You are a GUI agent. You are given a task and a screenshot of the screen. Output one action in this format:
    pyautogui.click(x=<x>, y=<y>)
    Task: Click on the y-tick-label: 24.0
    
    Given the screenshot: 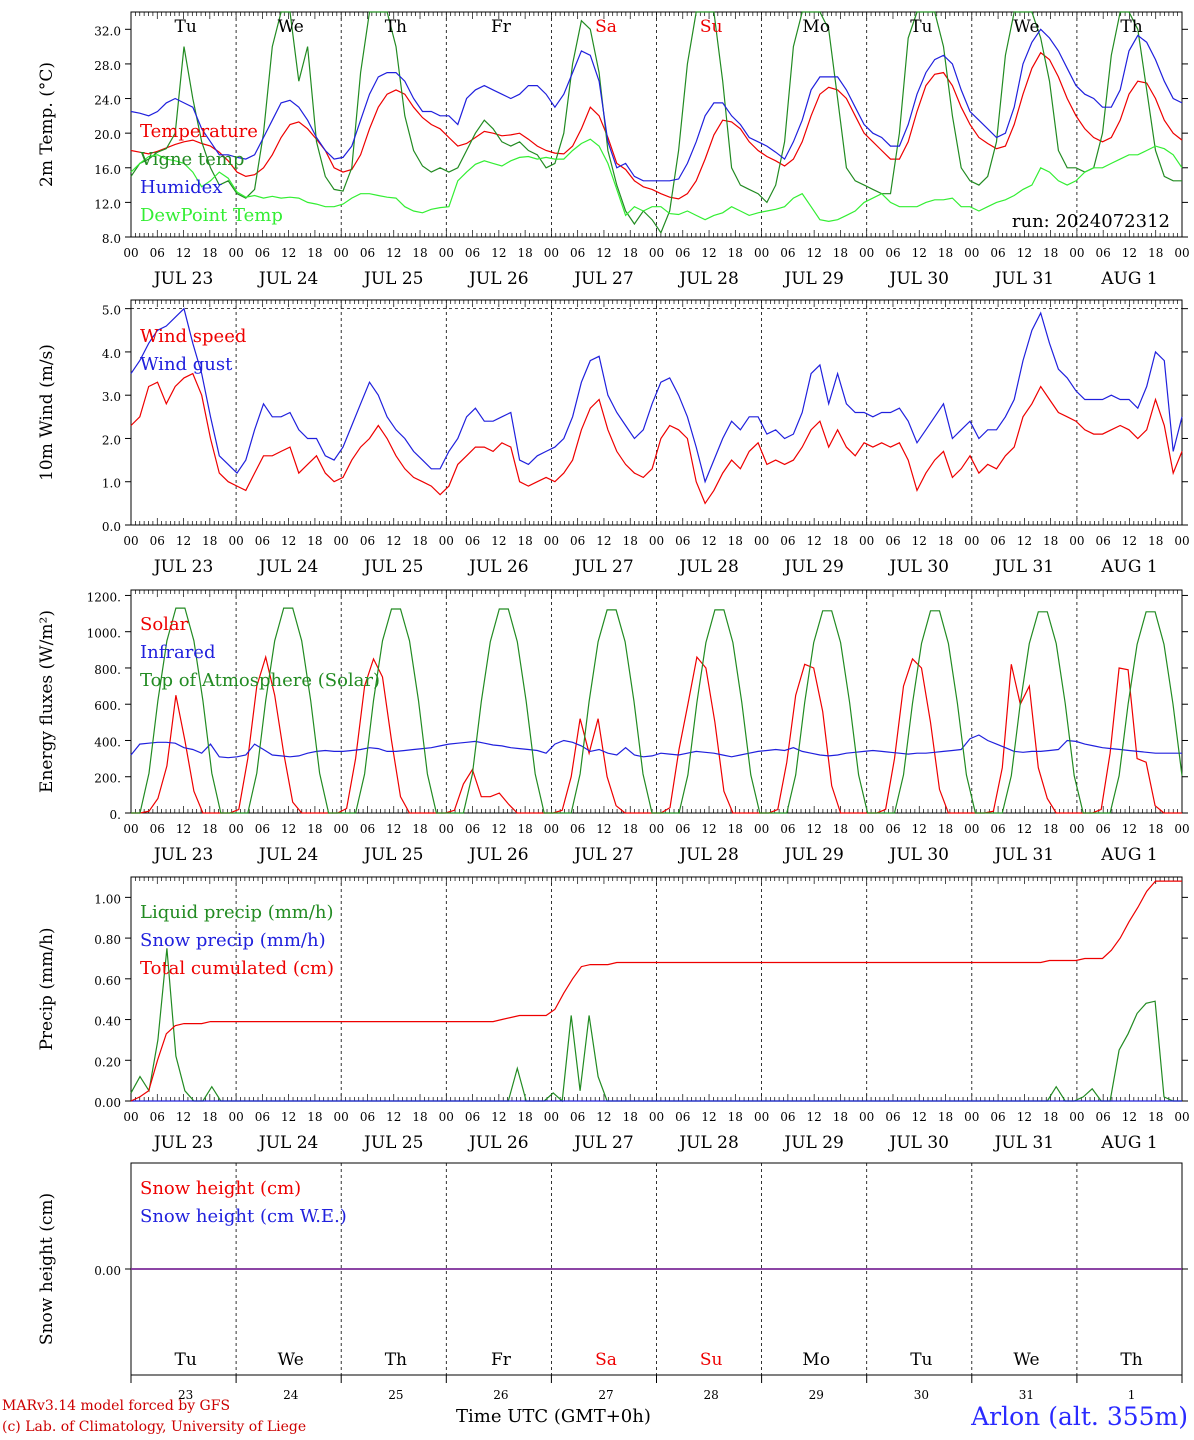 What is the action you would take?
    pyautogui.click(x=107, y=101)
    